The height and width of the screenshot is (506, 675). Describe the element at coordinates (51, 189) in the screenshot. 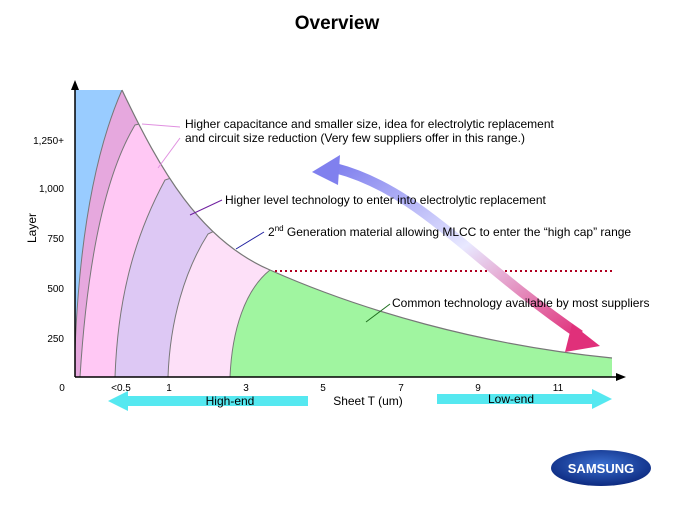

I see `y-tick-label: 1,000` at that location.